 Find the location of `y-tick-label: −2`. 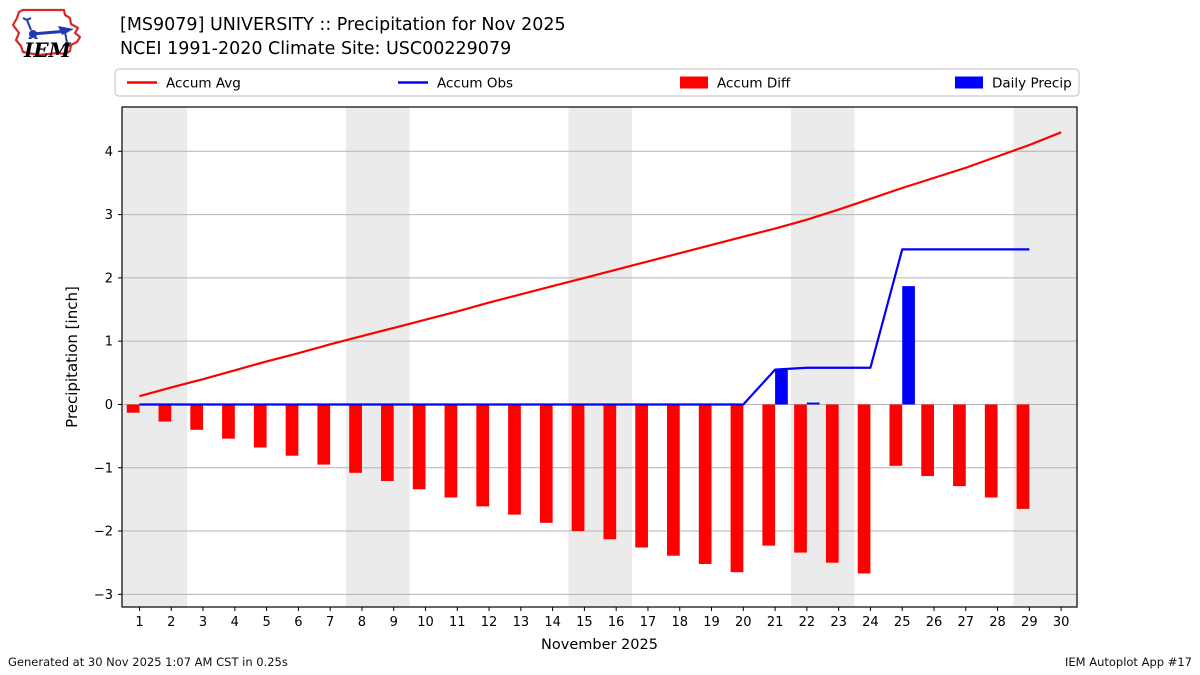

y-tick-label: −2 is located at coordinates (103, 532).